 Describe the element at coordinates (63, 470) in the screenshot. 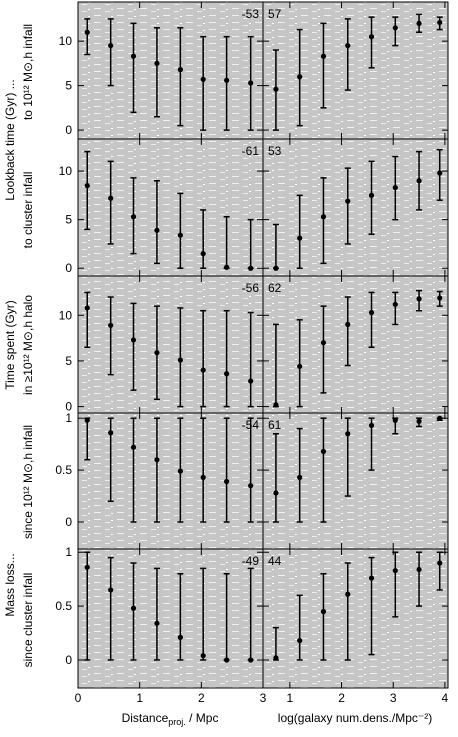

I see `y-tick-label: 0.5` at that location.